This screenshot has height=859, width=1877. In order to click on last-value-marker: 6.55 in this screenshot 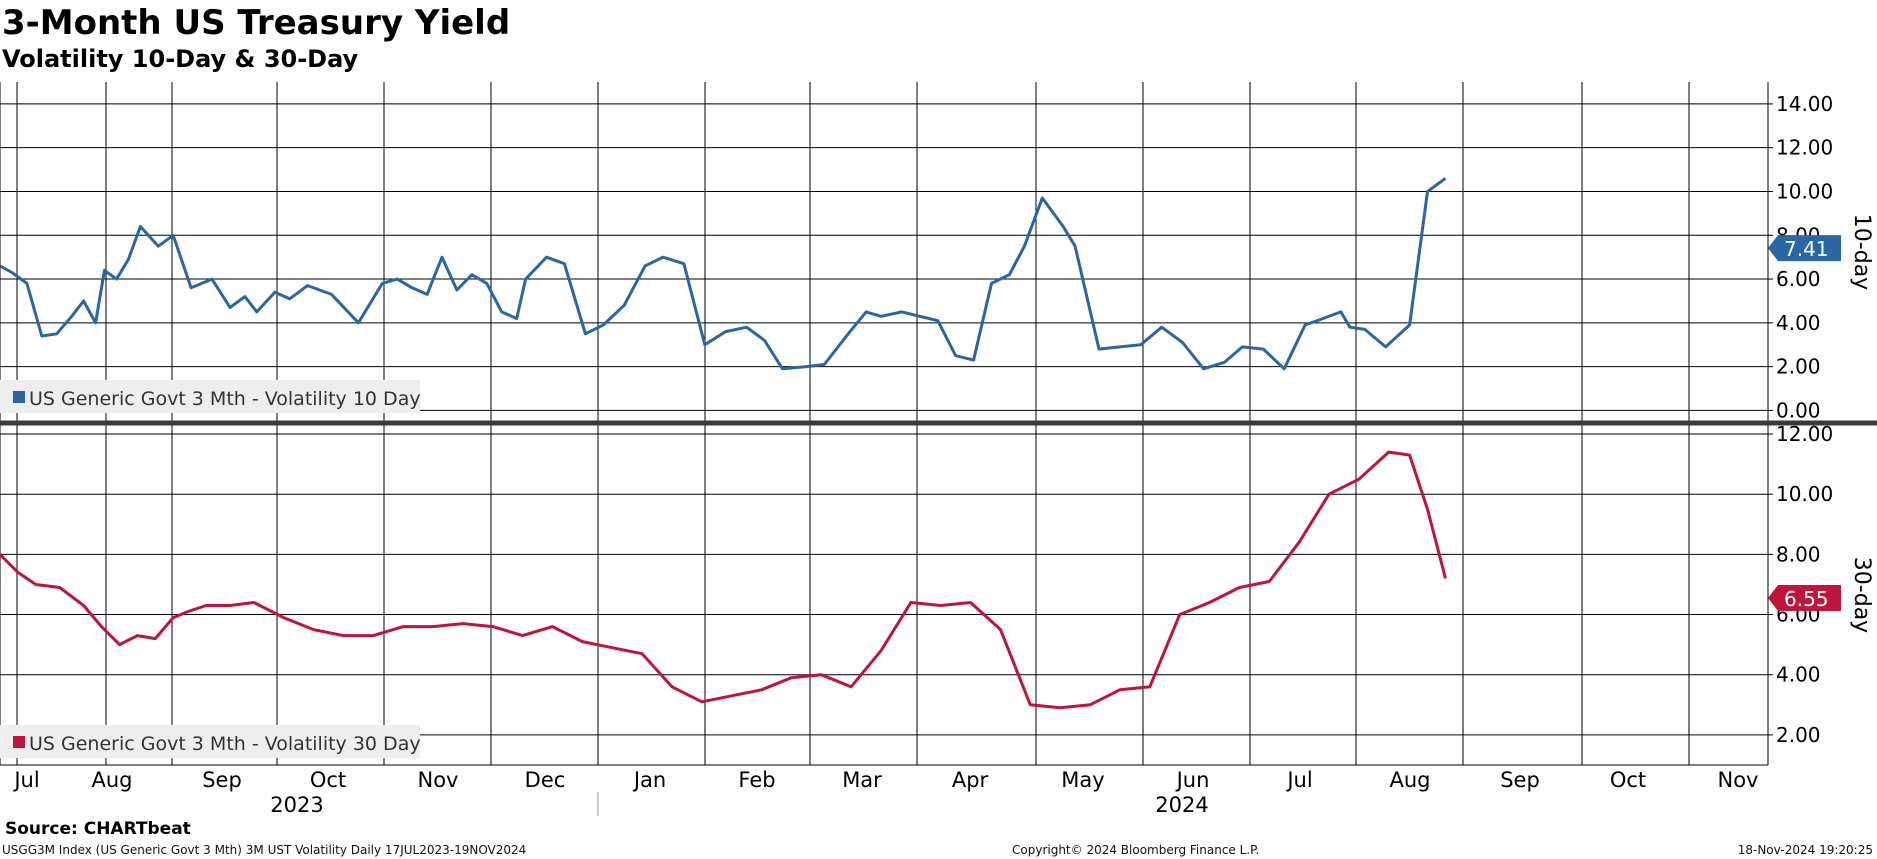, I will do `click(1804, 598)`.